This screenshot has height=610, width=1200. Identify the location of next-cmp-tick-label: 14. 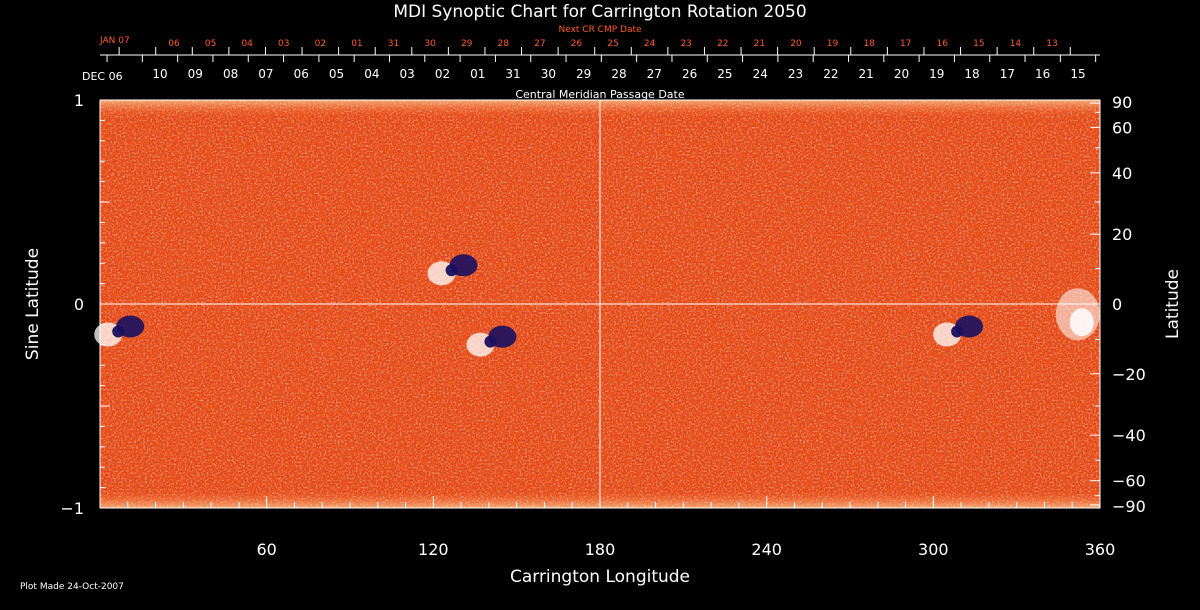
(1016, 44).